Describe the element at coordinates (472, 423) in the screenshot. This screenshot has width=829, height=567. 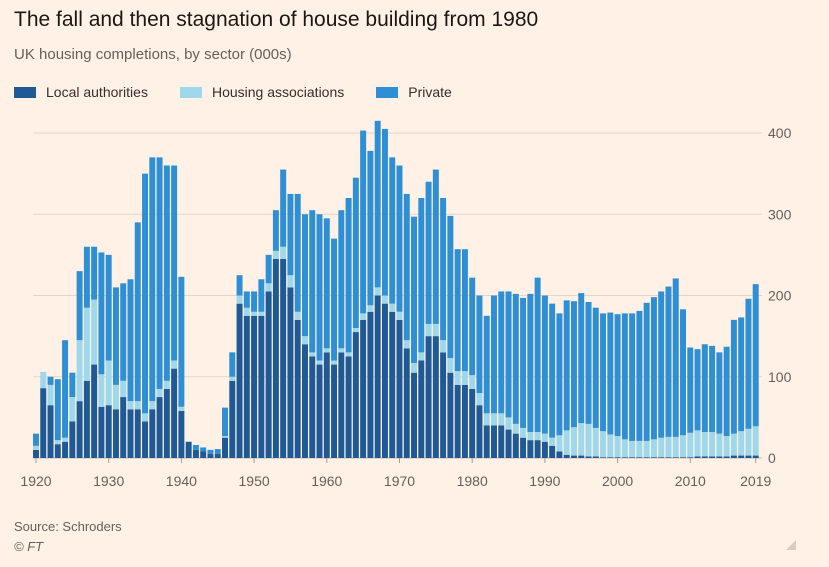
I see `bar-segment-local-authorities-1980` at that location.